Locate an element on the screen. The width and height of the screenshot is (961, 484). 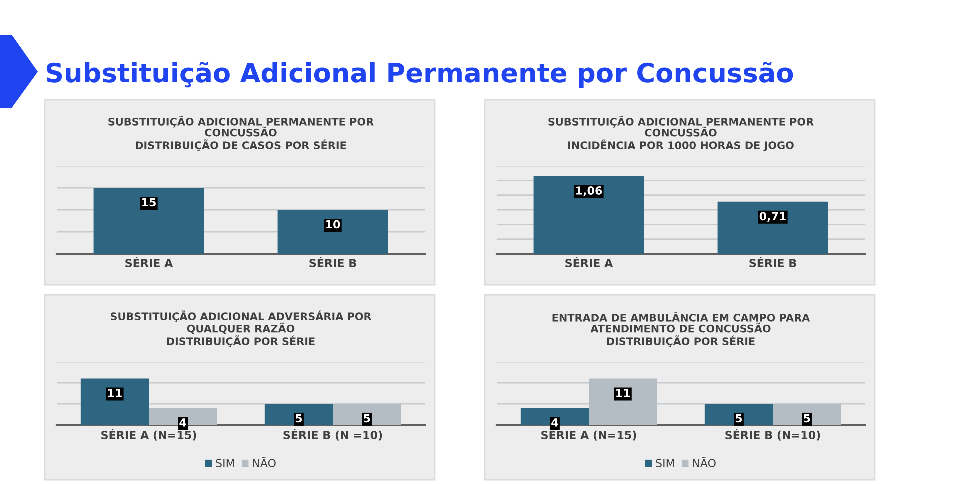
data-label: 10 is located at coordinates (333, 224).